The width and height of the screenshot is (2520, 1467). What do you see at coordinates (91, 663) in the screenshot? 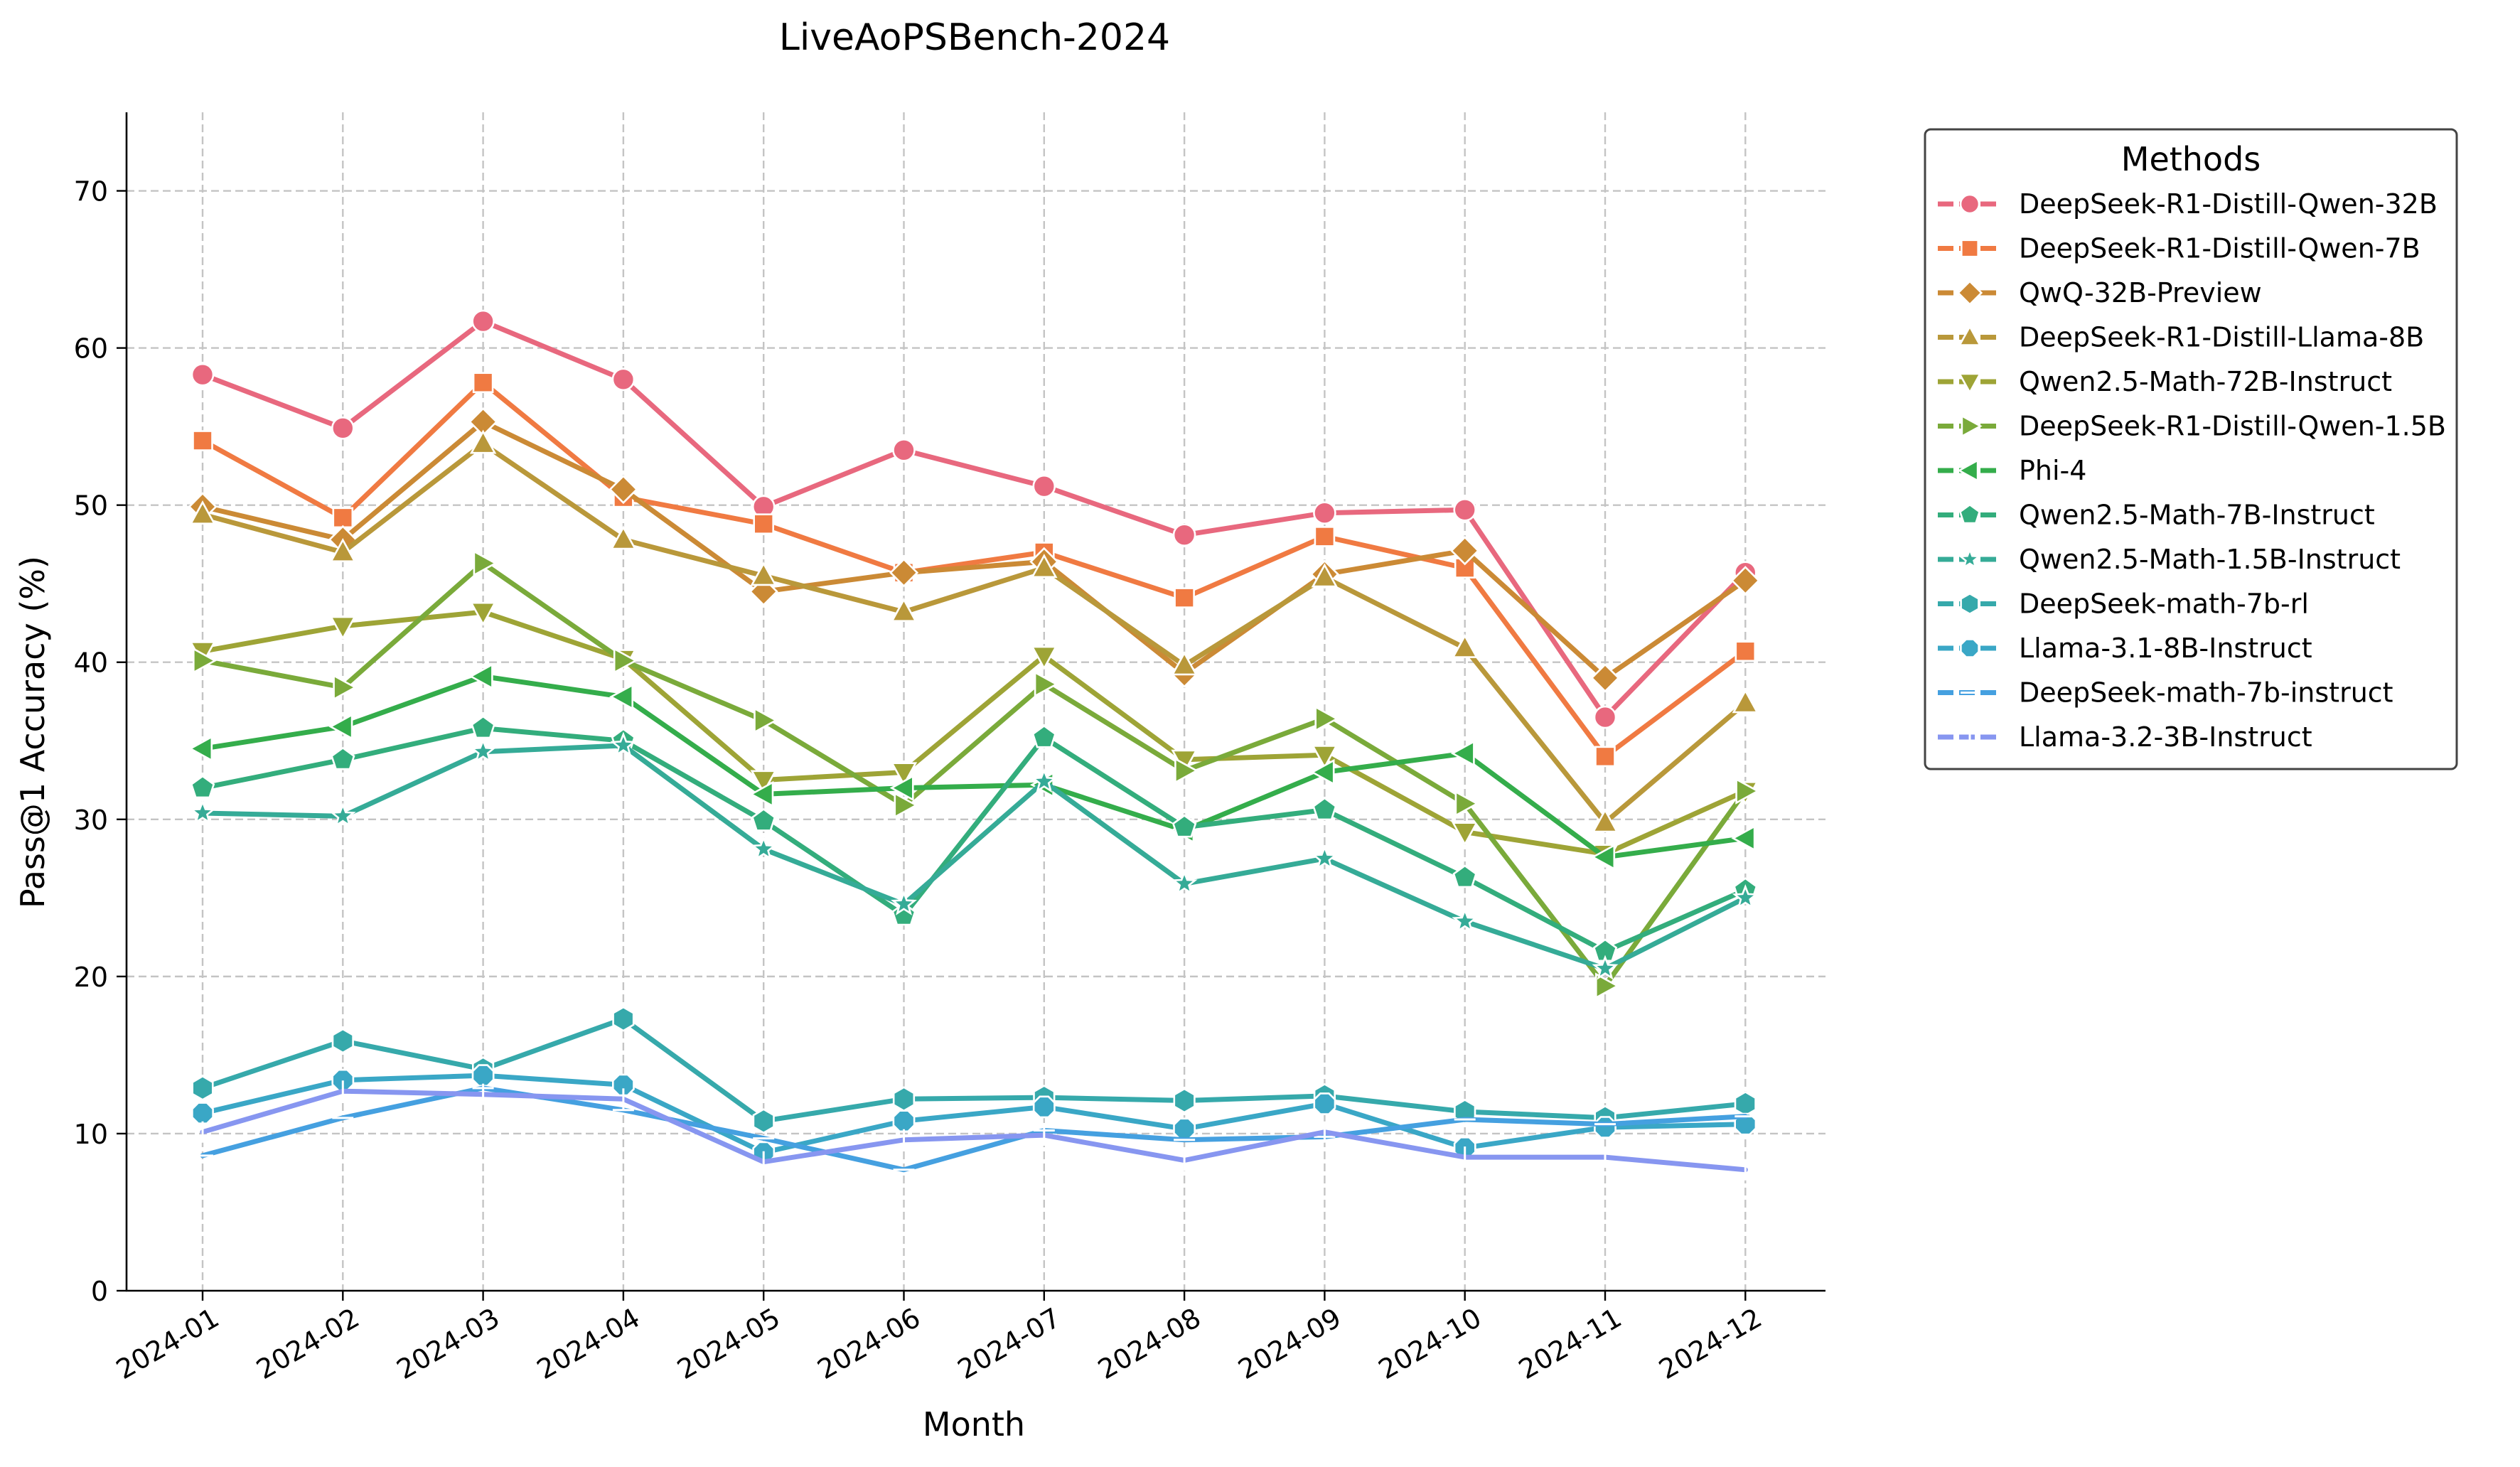
I see `y-tick-label: 40` at bounding box center [91, 663].